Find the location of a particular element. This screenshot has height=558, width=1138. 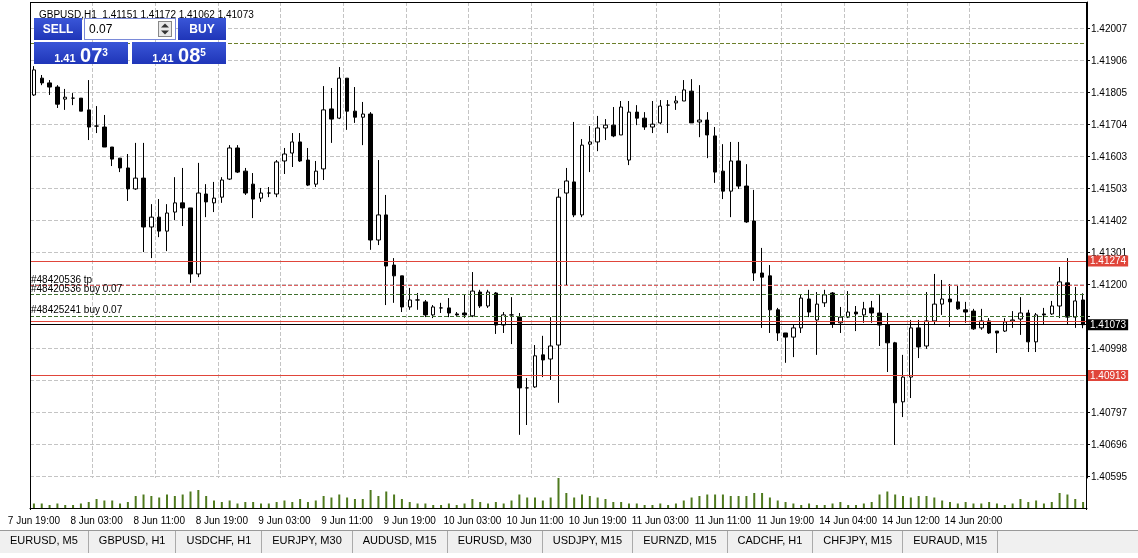

ref-line-label: #48425241 buy 0.07 is located at coordinates (77, 310).